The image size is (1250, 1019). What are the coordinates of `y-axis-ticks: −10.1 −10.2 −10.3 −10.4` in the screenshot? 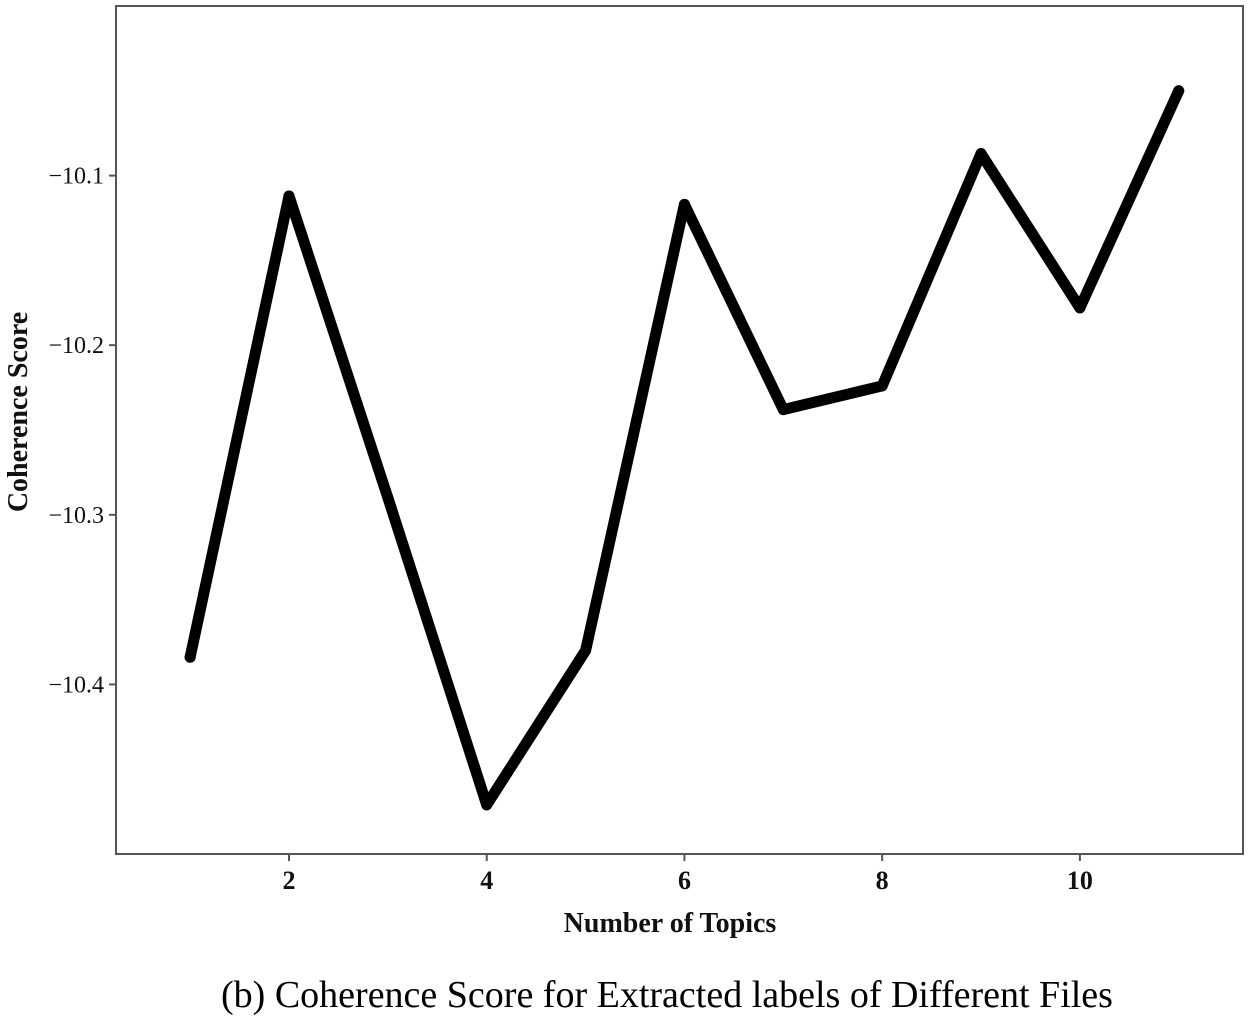 It's located at (82, 431).